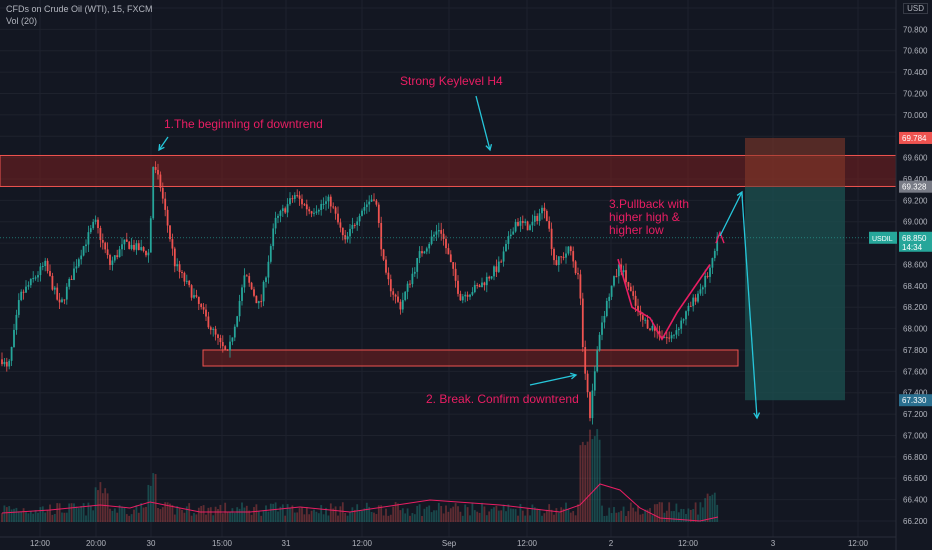 The image size is (932, 550). What do you see at coordinates (720, 237) in the screenshot?
I see `higher-high-caret` at bounding box center [720, 237].